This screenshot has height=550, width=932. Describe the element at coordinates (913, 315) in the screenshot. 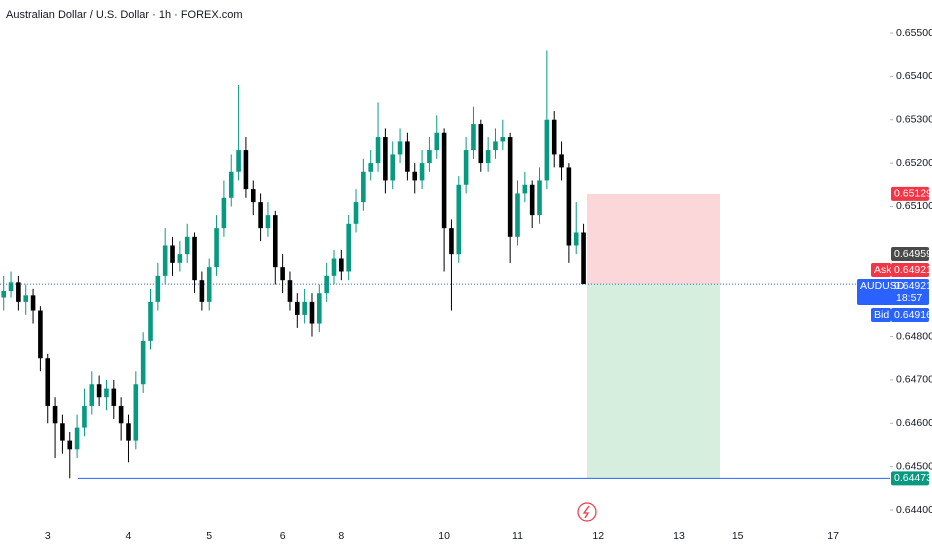

I see `bid-price: 0.64916` at that location.